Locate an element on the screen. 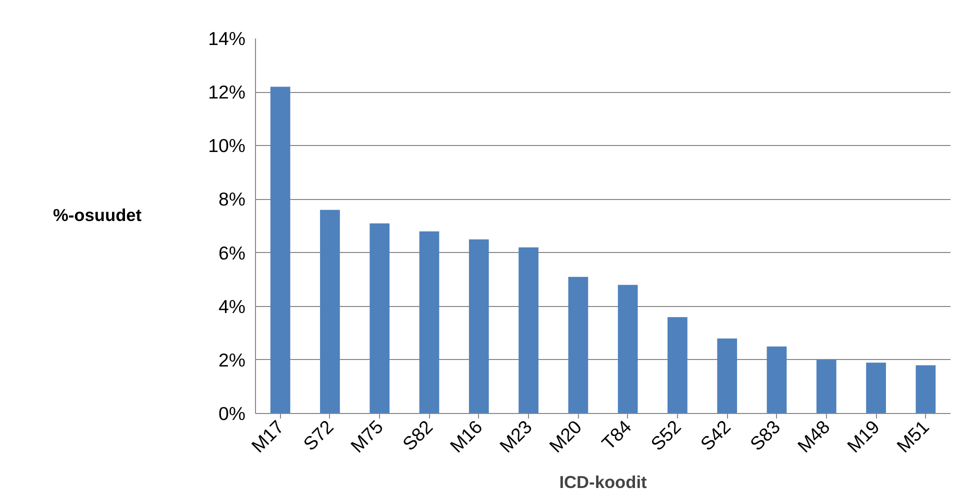  y-tick-label: 10% is located at coordinates (227, 145).